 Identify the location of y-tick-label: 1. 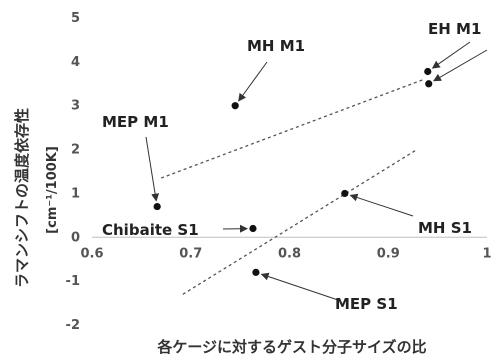
(75, 193).